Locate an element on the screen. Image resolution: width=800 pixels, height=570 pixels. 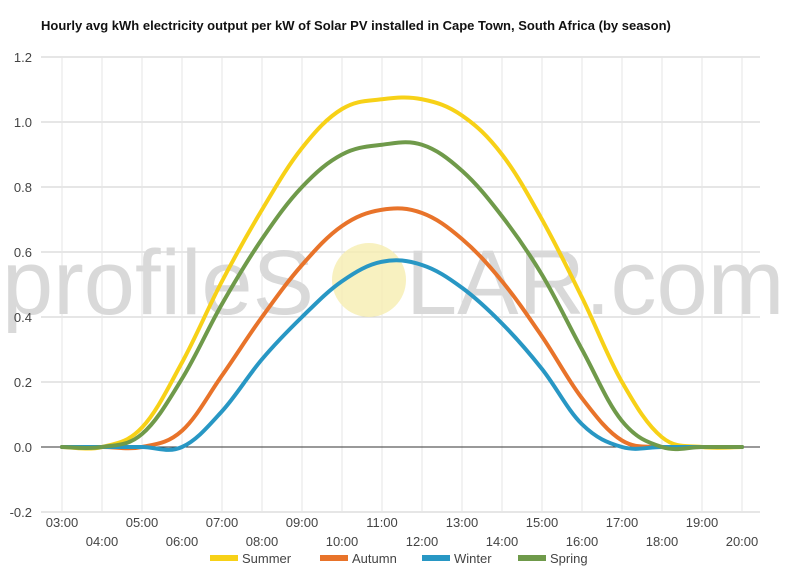
y-tick-label: 0.4 is located at coordinates (23, 317).